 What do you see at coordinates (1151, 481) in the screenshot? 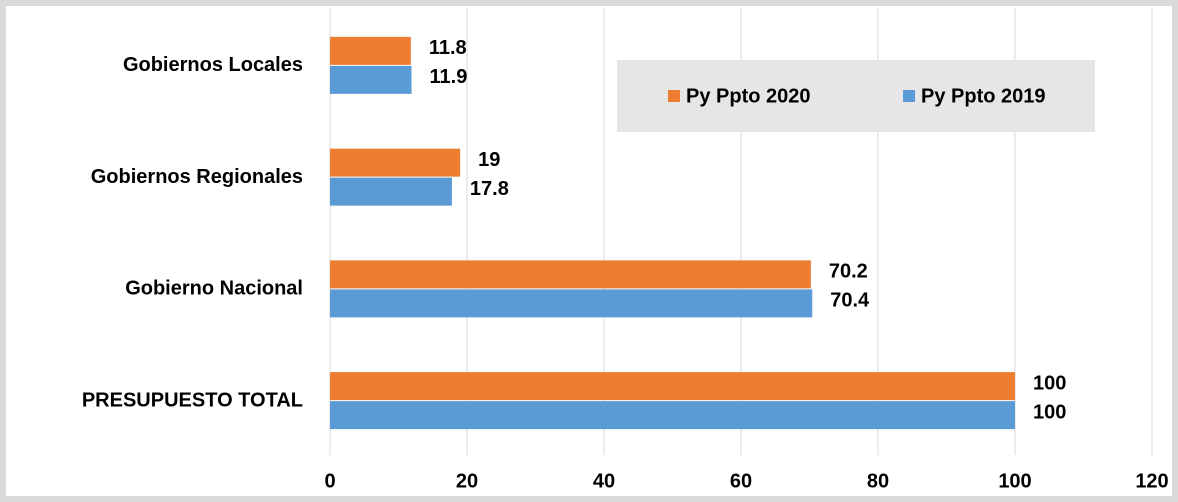
I see `x-tick-label: 120` at bounding box center [1151, 481].